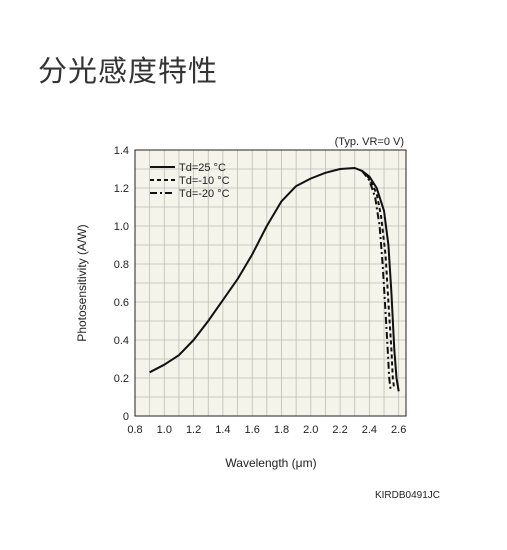 Image resolution: width=507 pixels, height=550 pixels. Describe the element at coordinates (128, 71) in the screenshot. I see `page-title: 分光感度特性` at that location.